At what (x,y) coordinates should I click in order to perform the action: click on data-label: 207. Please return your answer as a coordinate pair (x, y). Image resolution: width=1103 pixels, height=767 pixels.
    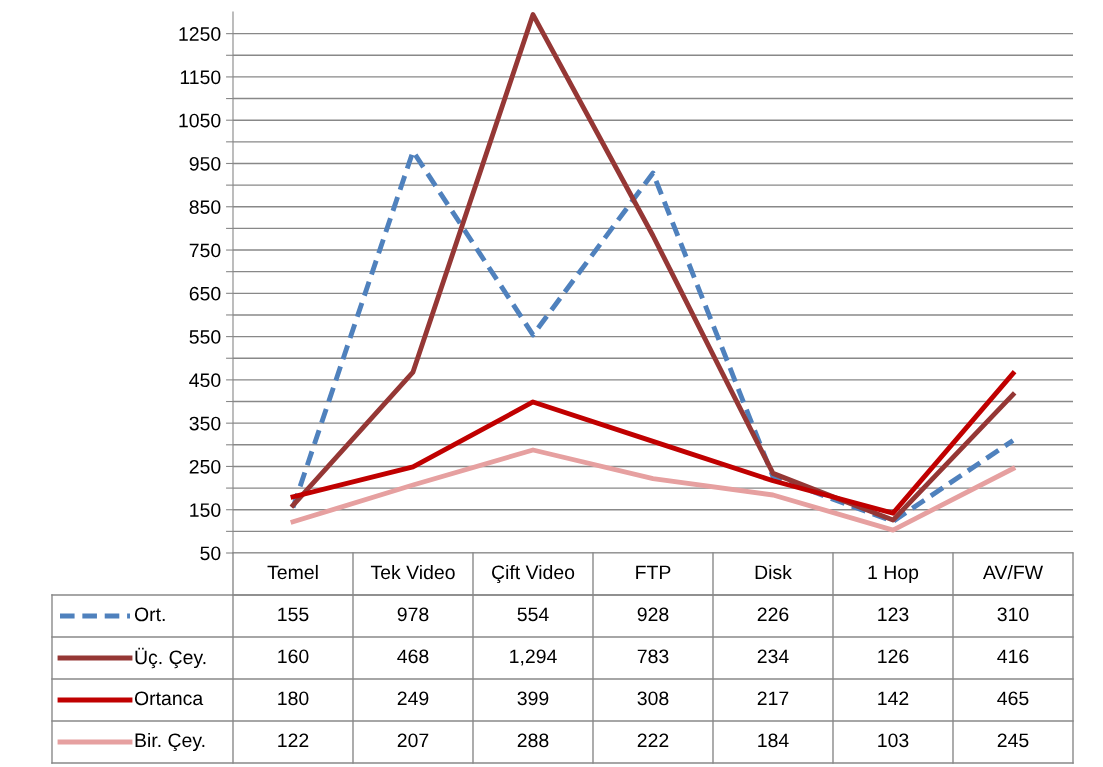
    Looking at the image, I should click on (413, 740).